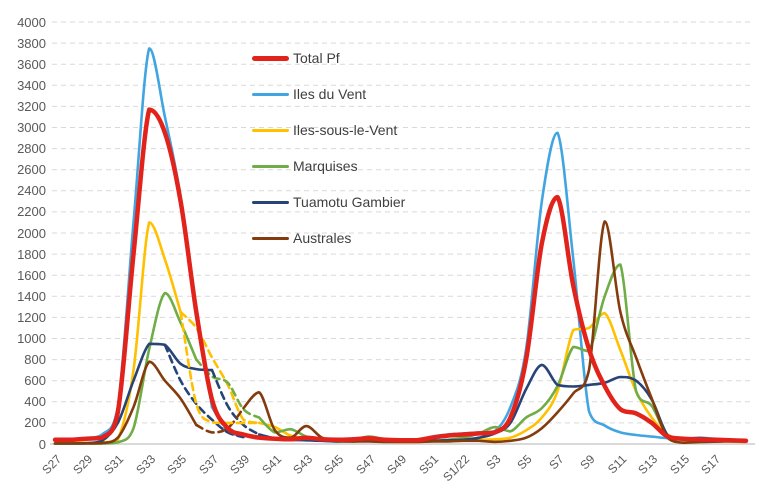 The image size is (759, 503). What do you see at coordinates (345, 130) in the screenshot?
I see `legend-label: Iles-sous-le-Vent` at bounding box center [345, 130].